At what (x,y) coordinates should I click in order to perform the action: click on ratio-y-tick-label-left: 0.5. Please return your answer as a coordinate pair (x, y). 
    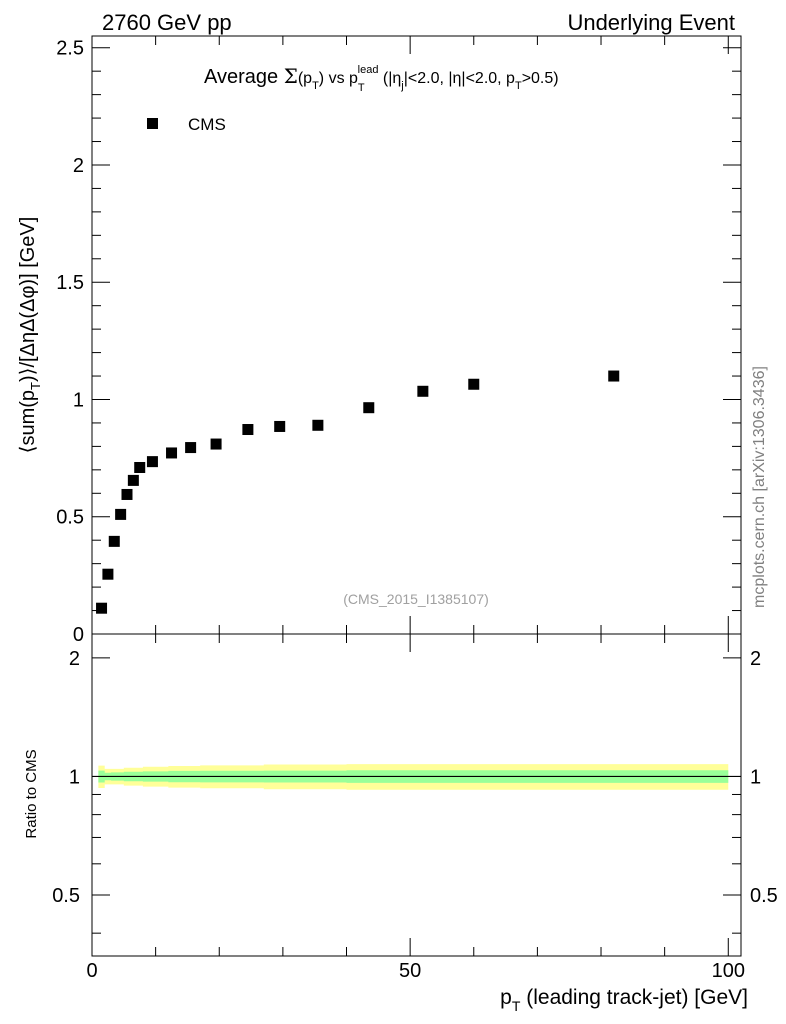
    Looking at the image, I should click on (66, 896).